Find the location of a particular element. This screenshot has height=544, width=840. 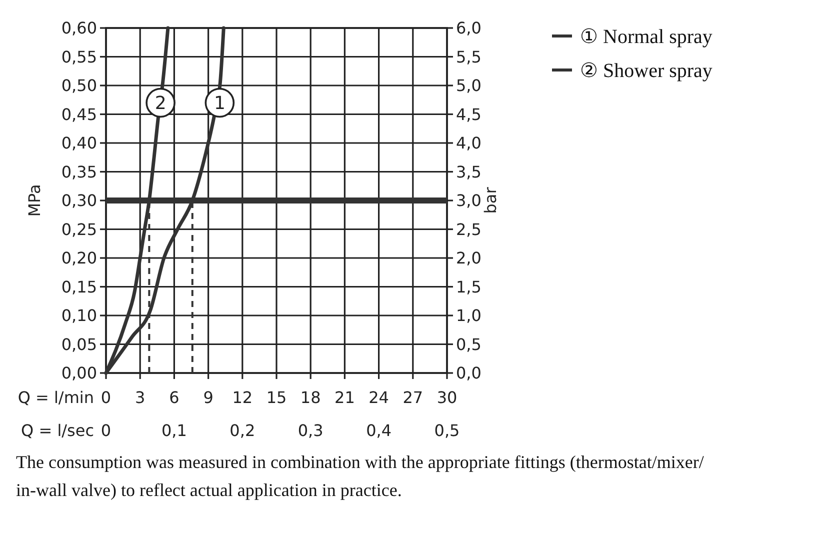

text: The consumption was measured in combination with the appropriate fittings (thermostat/mixer/ in-wall valve) to reflect actual application in practice. is located at coordinates (360, 476).